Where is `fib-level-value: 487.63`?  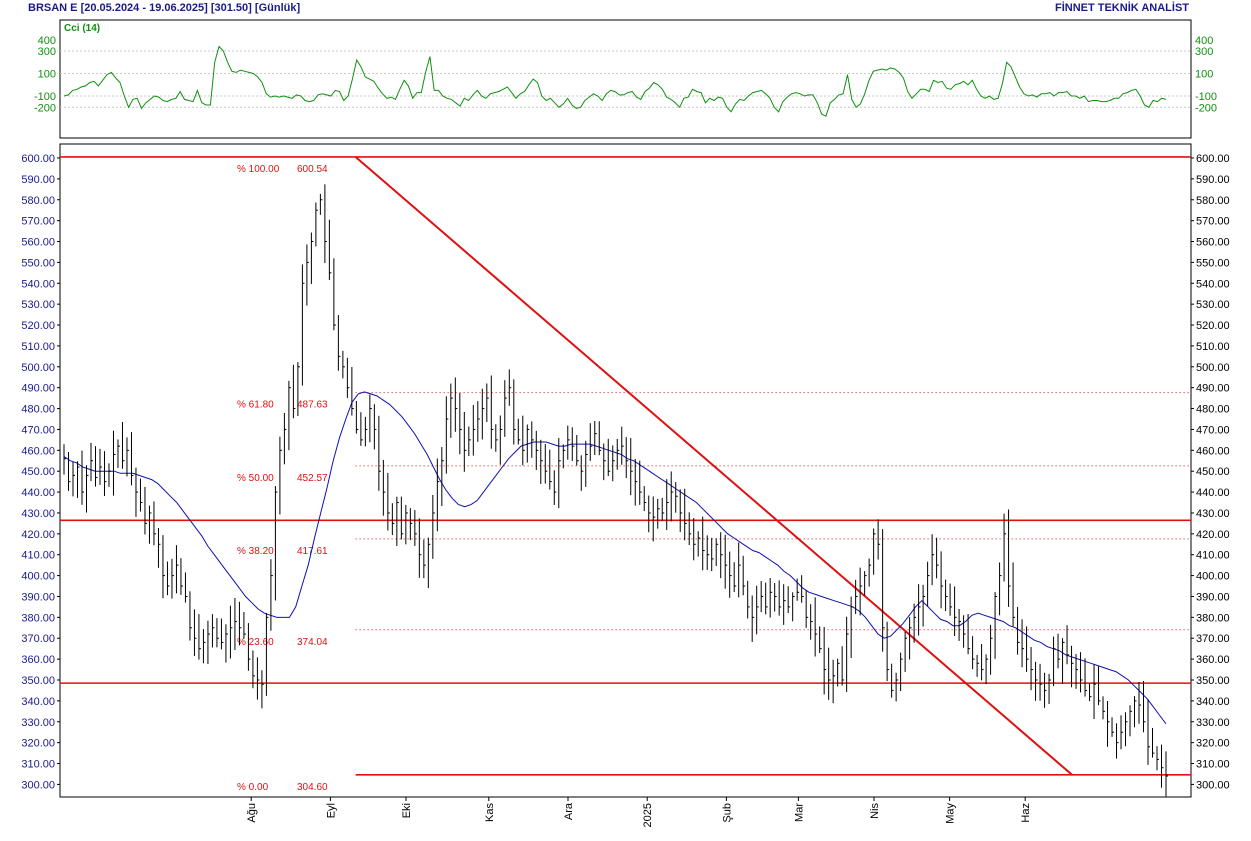 fib-level-value: 487.63 is located at coordinates (312, 405).